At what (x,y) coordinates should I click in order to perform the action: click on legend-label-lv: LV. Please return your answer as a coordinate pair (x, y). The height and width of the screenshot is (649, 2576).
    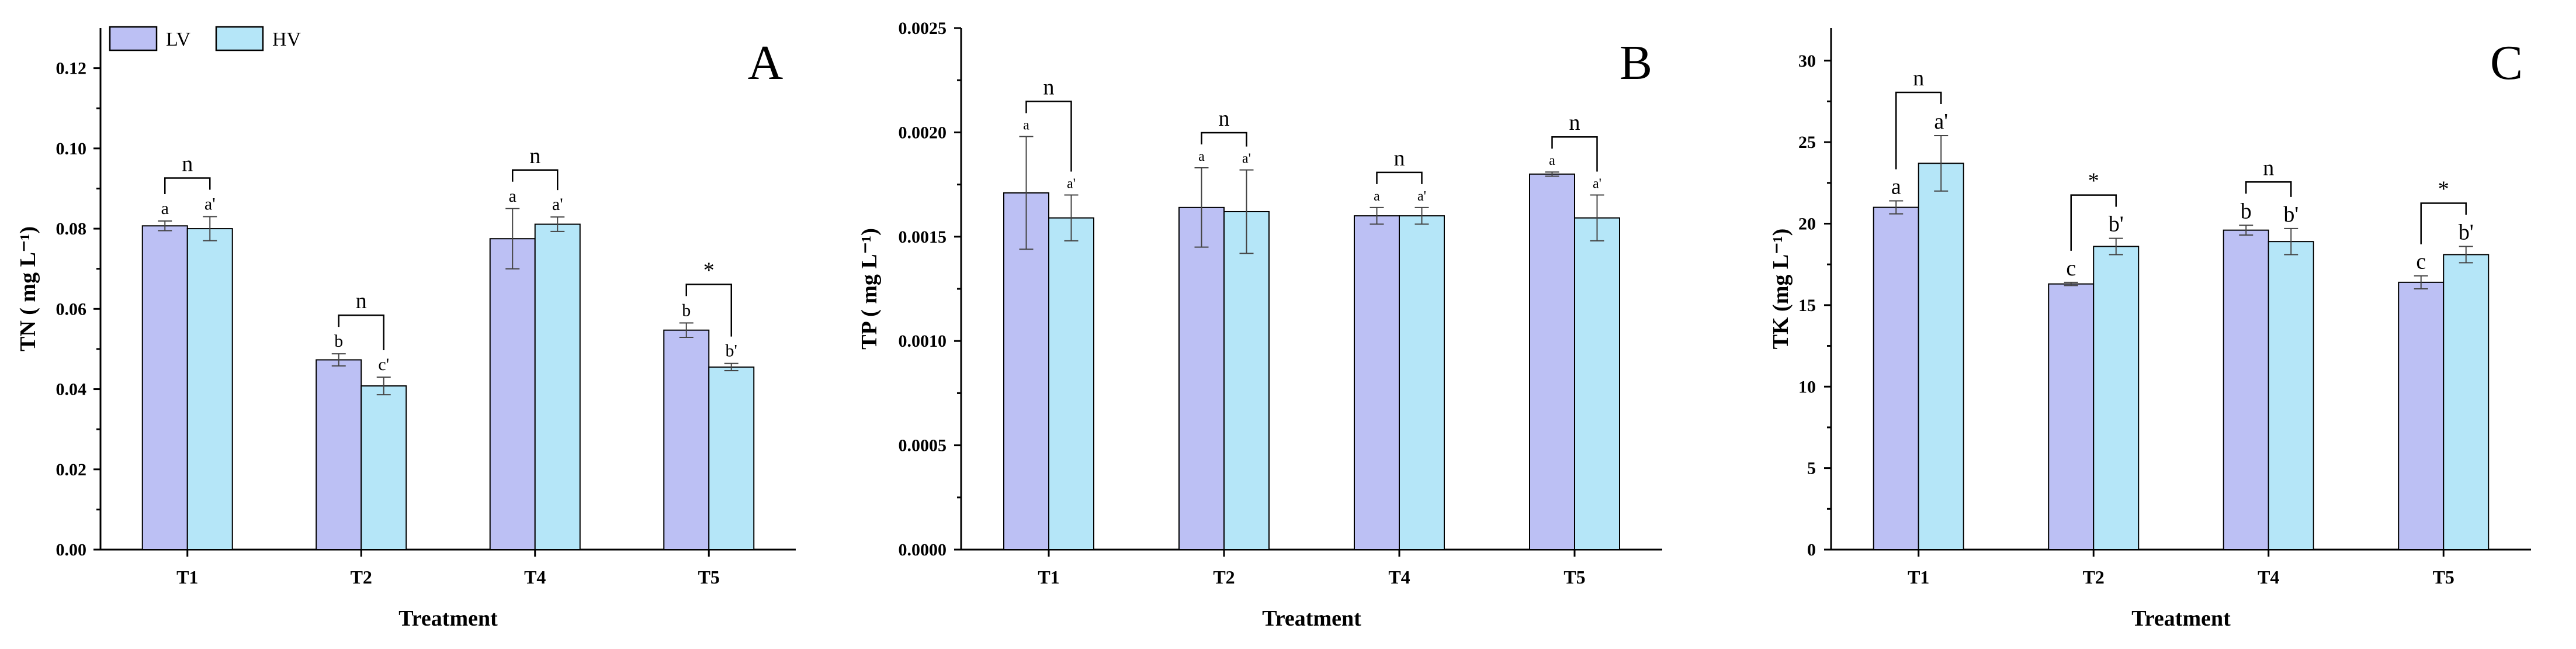
    Looking at the image, I should click on (178, 39).